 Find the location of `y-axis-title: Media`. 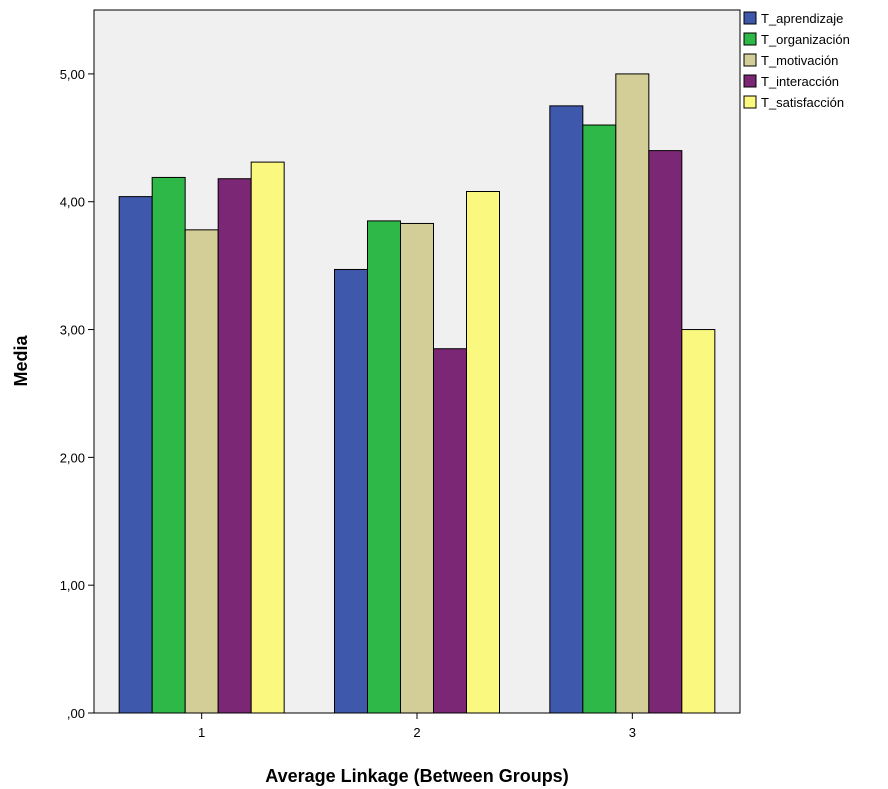

y-axis-title: Media is located at coordinates (21, 361).